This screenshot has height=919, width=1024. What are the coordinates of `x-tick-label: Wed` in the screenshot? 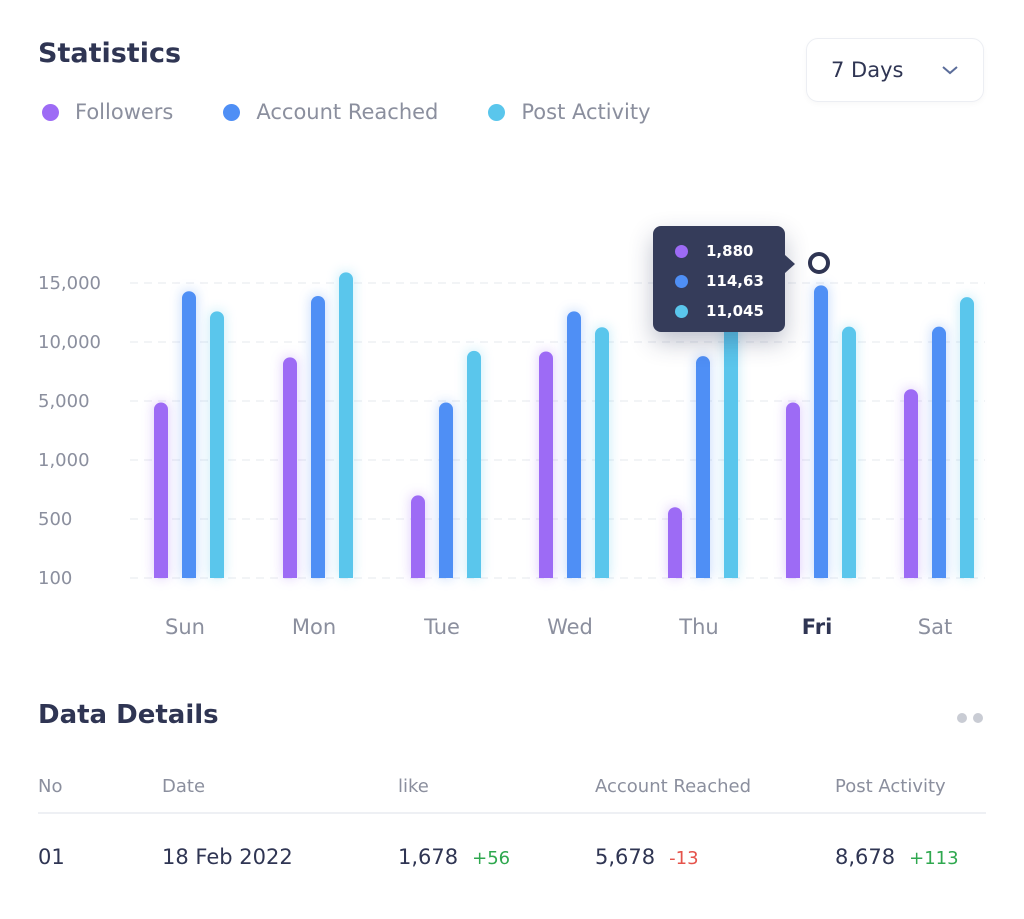 It's located at (570, 627).